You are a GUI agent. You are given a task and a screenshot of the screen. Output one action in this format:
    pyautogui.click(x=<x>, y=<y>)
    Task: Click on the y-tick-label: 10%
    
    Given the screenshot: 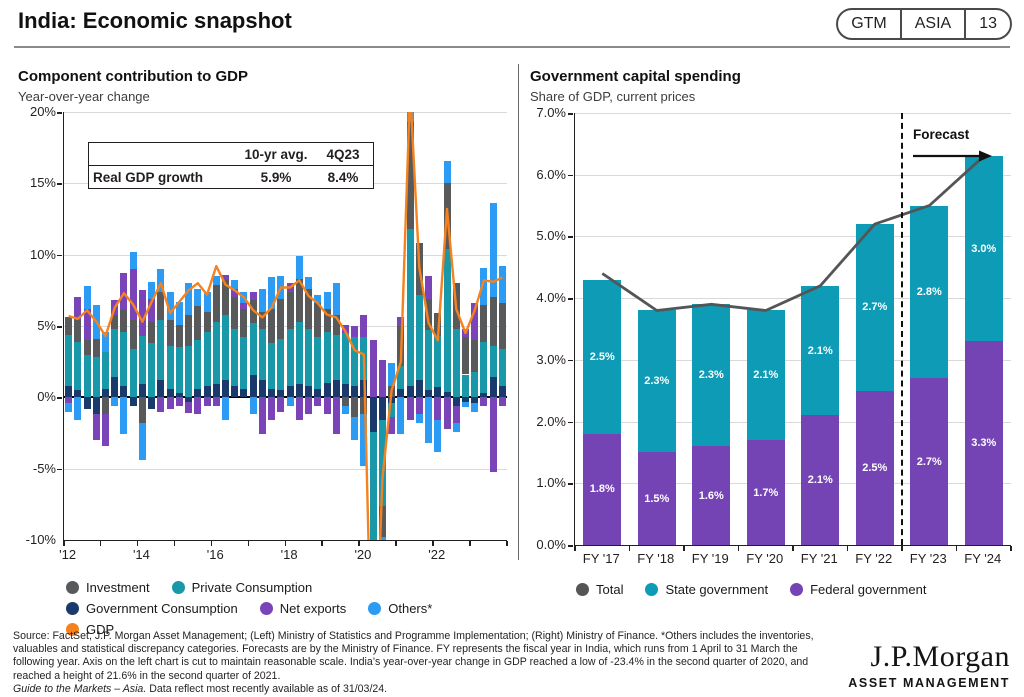 What is the action you would take?
    pyautogui.click(x=42, y=254)
    